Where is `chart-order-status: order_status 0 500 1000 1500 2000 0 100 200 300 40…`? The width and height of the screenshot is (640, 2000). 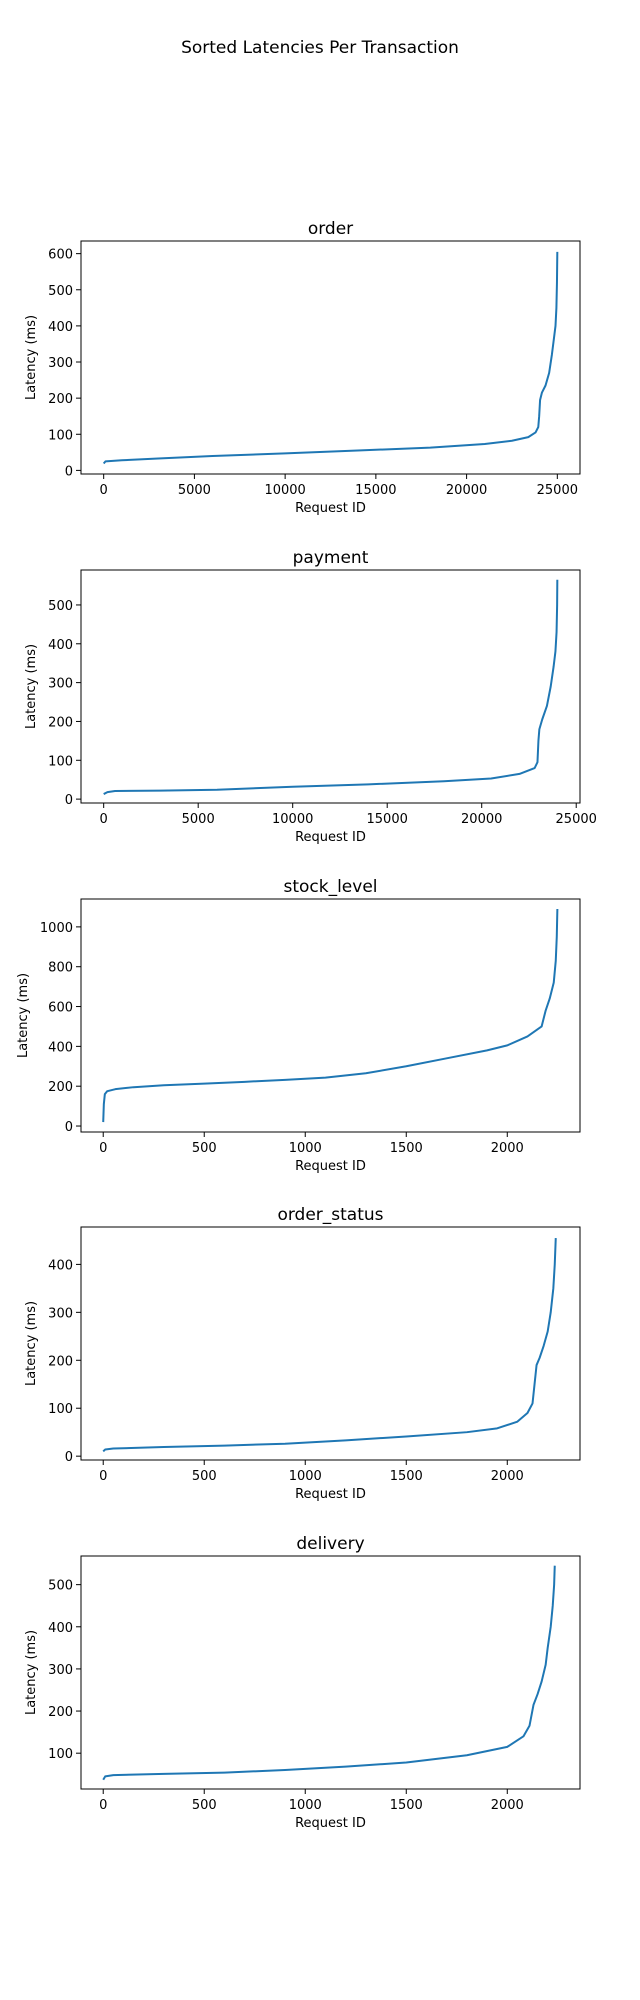 chart-order-status: order_status 0 500 1000 1500 2000 0 100 200 300 40… is located at coordinates (302, 1353).